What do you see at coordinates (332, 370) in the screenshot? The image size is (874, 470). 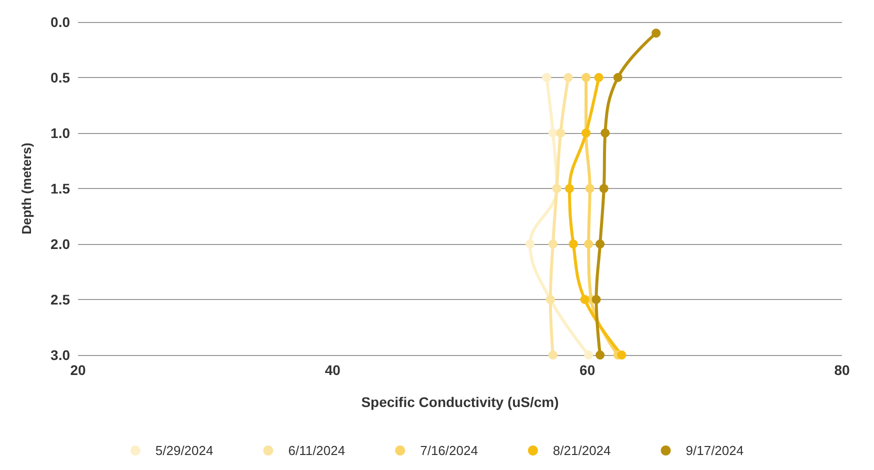 I see `x-tick-label: 40` at bounding box center [332, 370].